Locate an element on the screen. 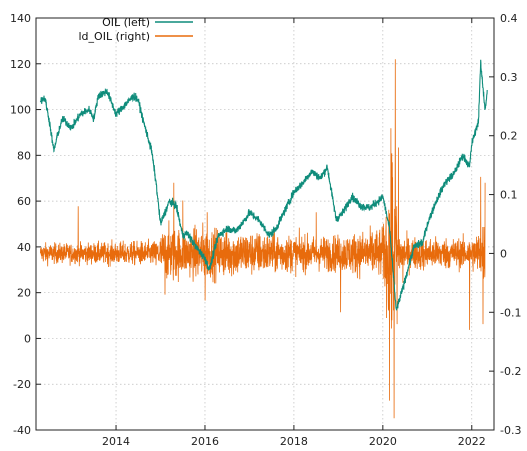 The height and width of the screenshot is (451, 527). tick-label-right-5: 0.2 is located at coordinates (509, 136).